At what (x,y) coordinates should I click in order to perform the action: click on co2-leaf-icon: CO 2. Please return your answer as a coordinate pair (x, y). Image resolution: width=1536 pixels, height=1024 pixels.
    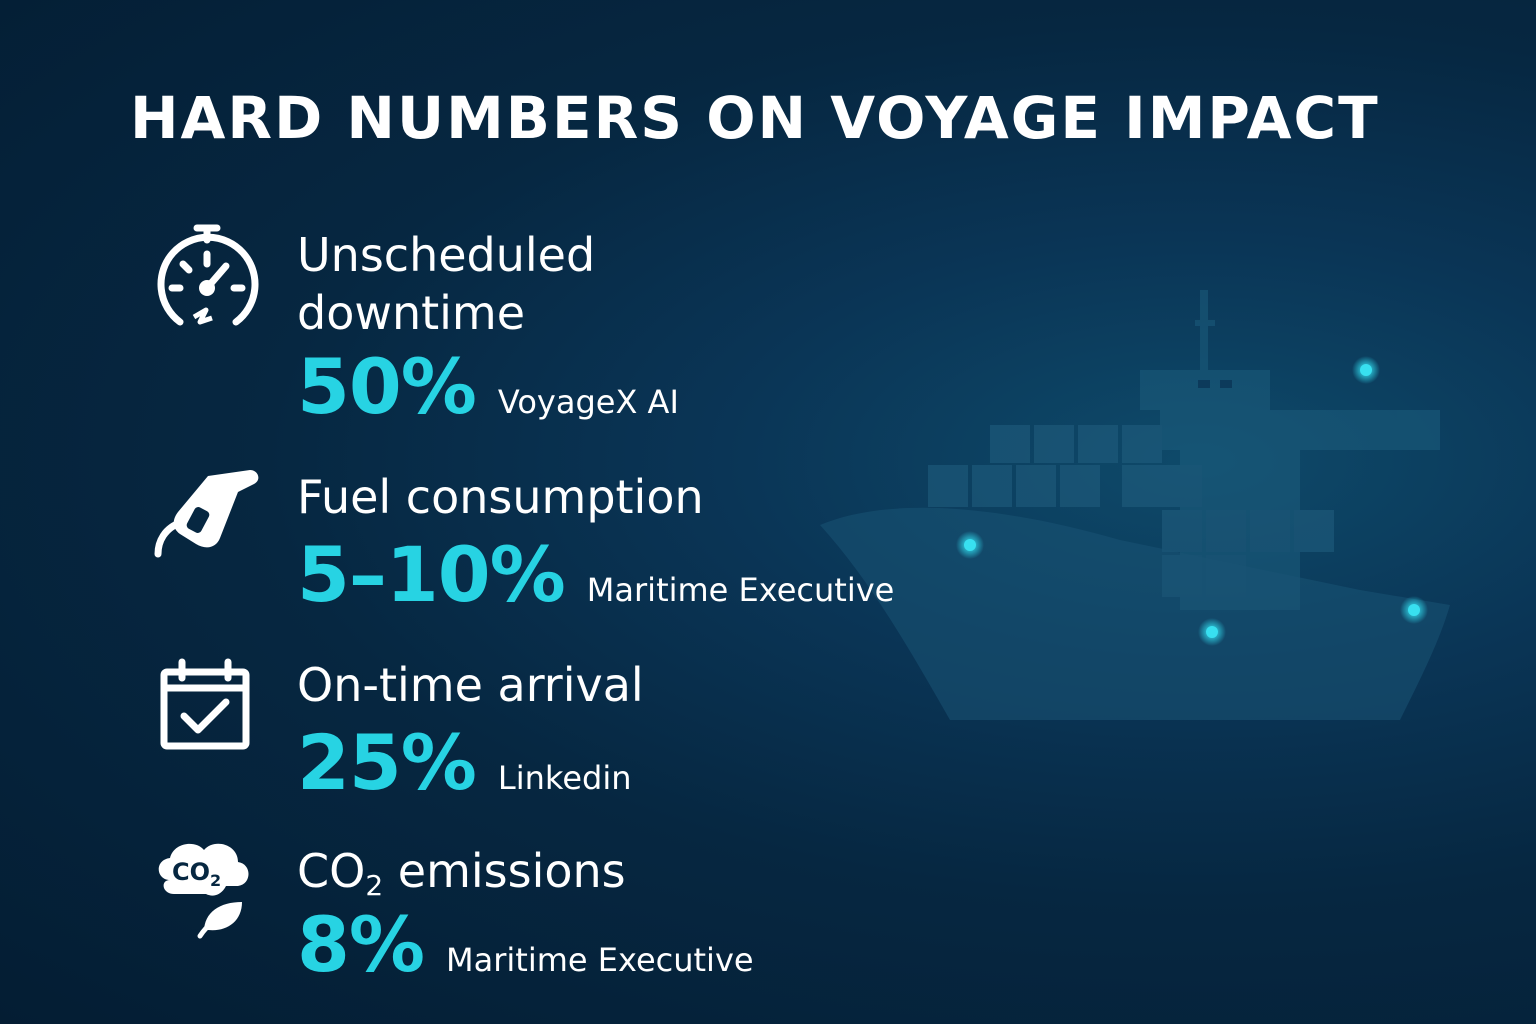
    Looking at the image, I should click on (203, 891).